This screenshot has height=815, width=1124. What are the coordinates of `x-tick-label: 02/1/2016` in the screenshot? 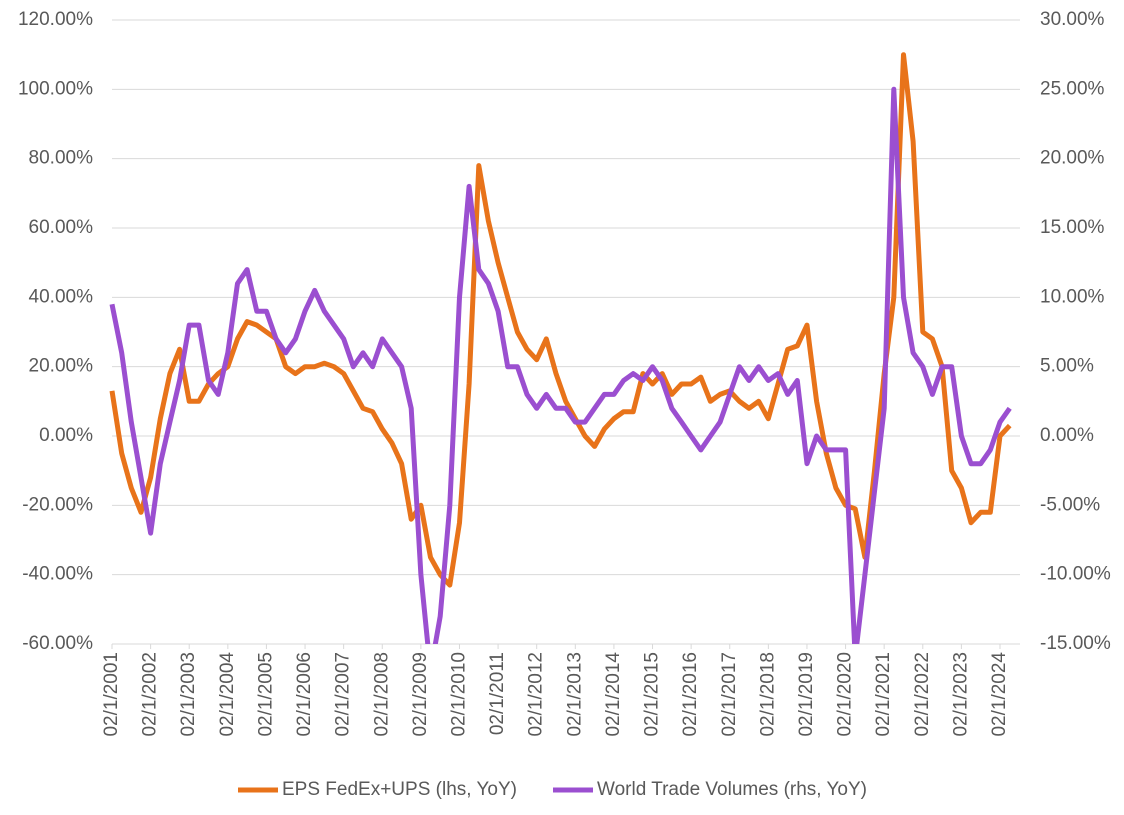 It's located at (690, 694).